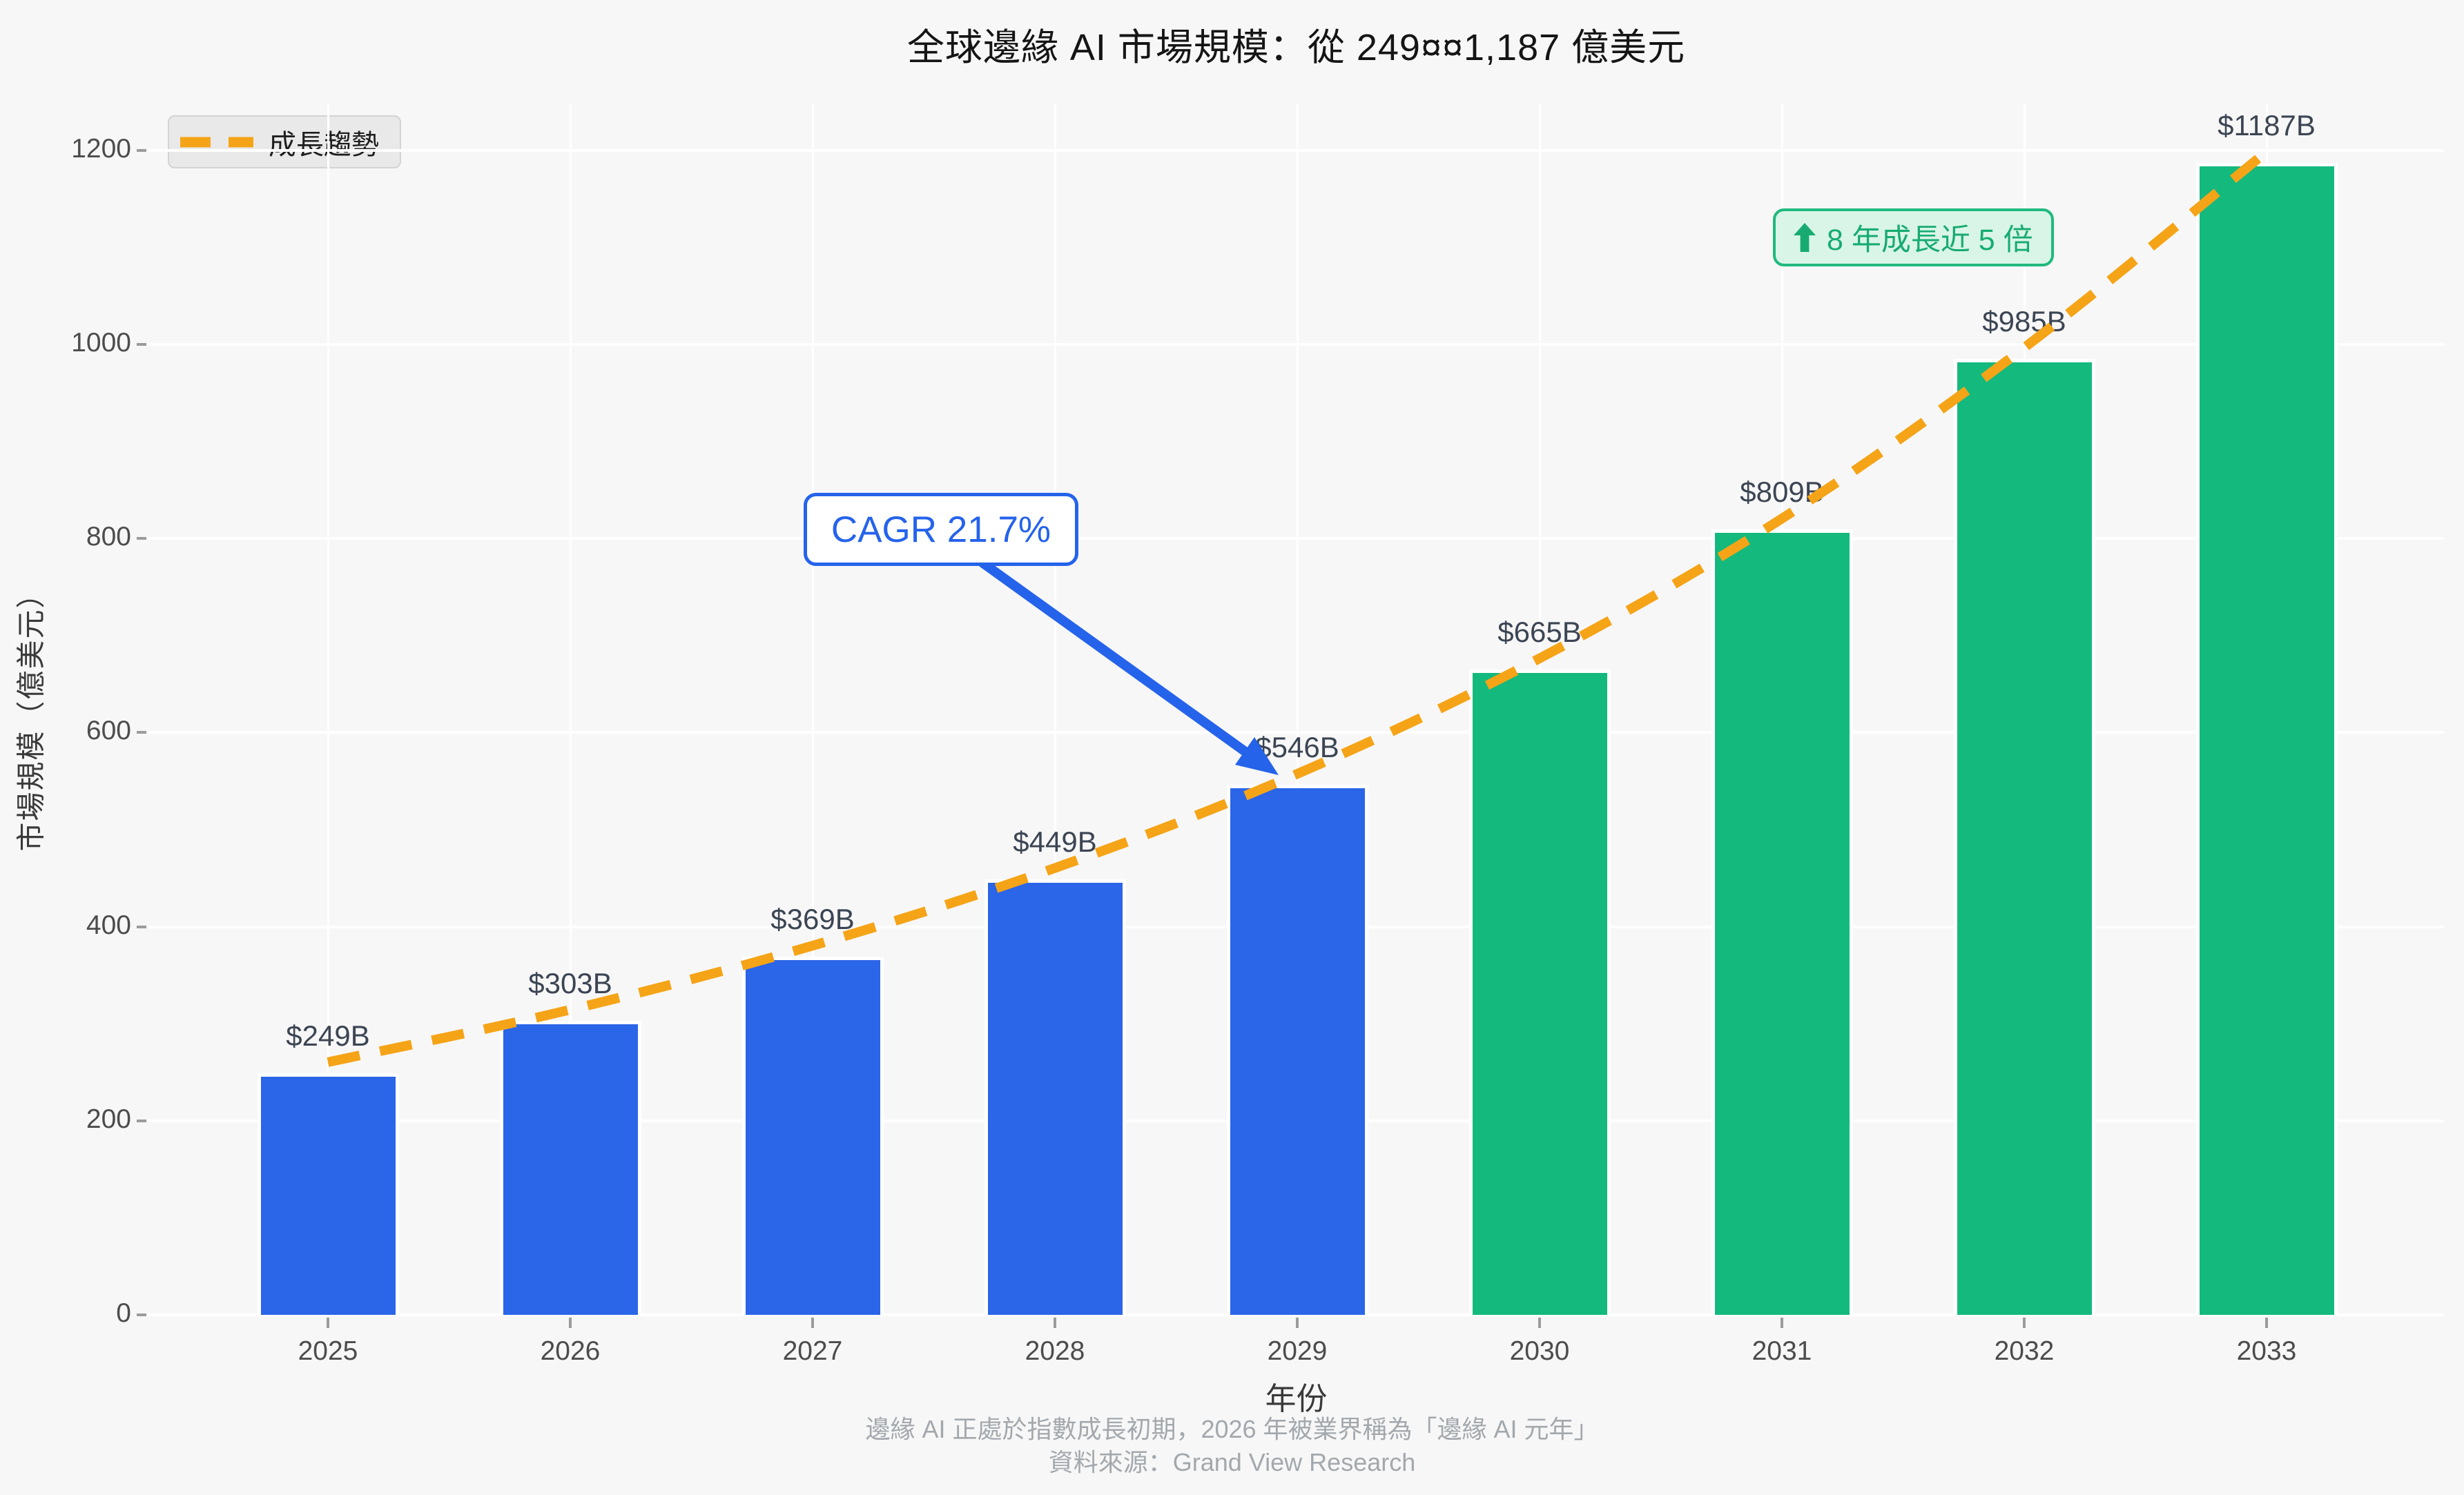 This screenshot has width=2464, height=1495. Describe the element at coordinates (1805, 237) in the screenshot. I see `arrow-up-icon` at that location.